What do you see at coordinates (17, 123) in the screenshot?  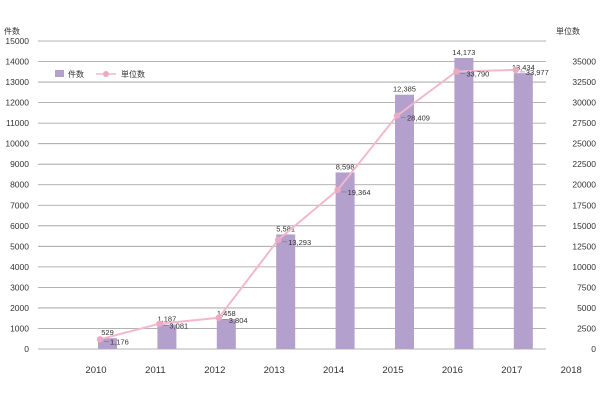 I see `left-tick-label: 11000` at bounding box center [17, 123].